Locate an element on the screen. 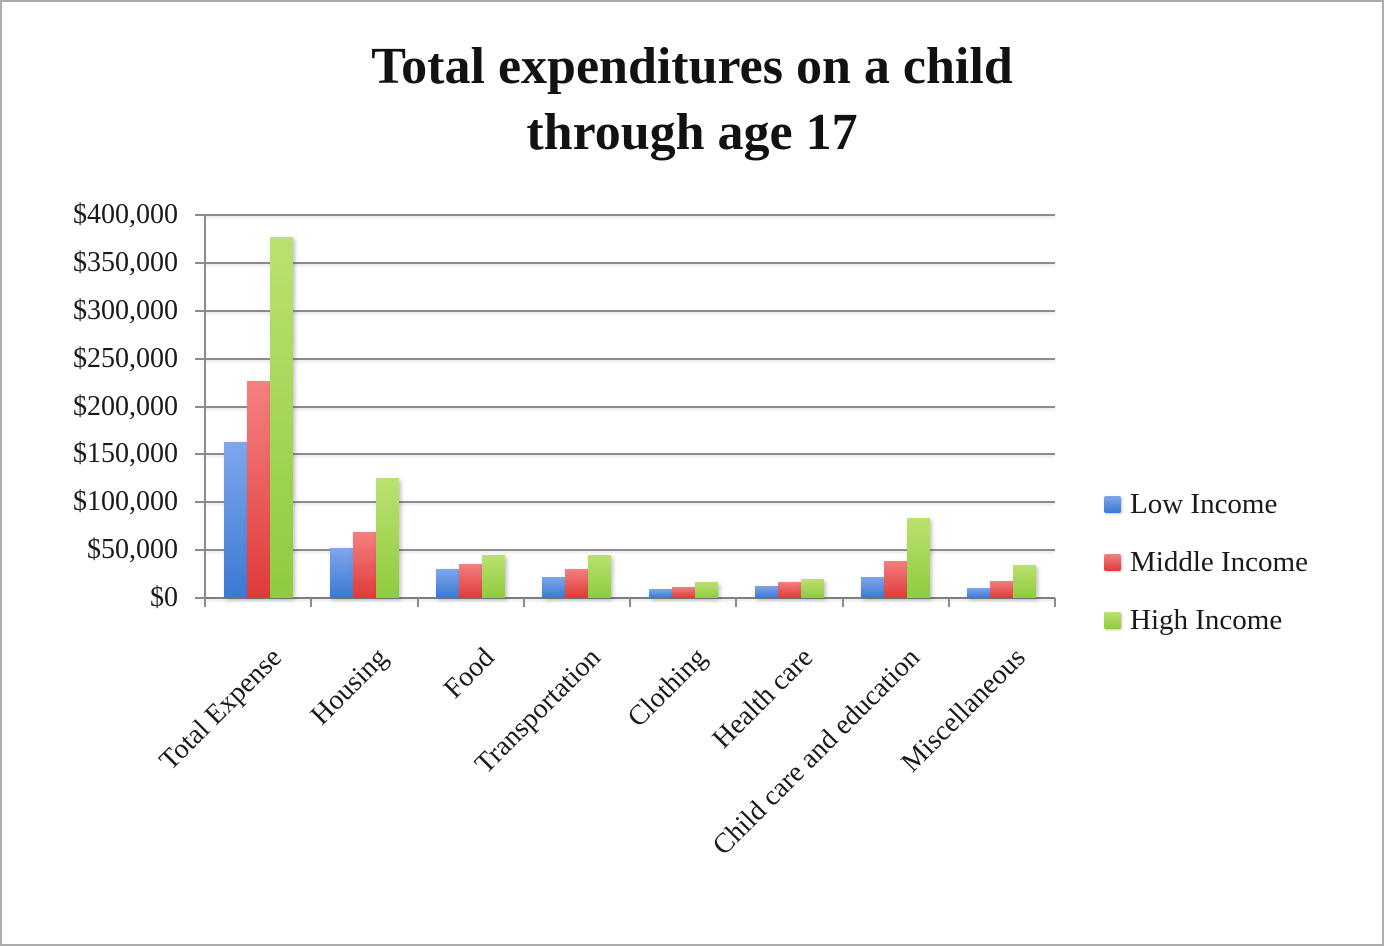 The width and height of the screenshot is (1384, 946). legend-swatch-low-income is located at coordinates (1112, 504).